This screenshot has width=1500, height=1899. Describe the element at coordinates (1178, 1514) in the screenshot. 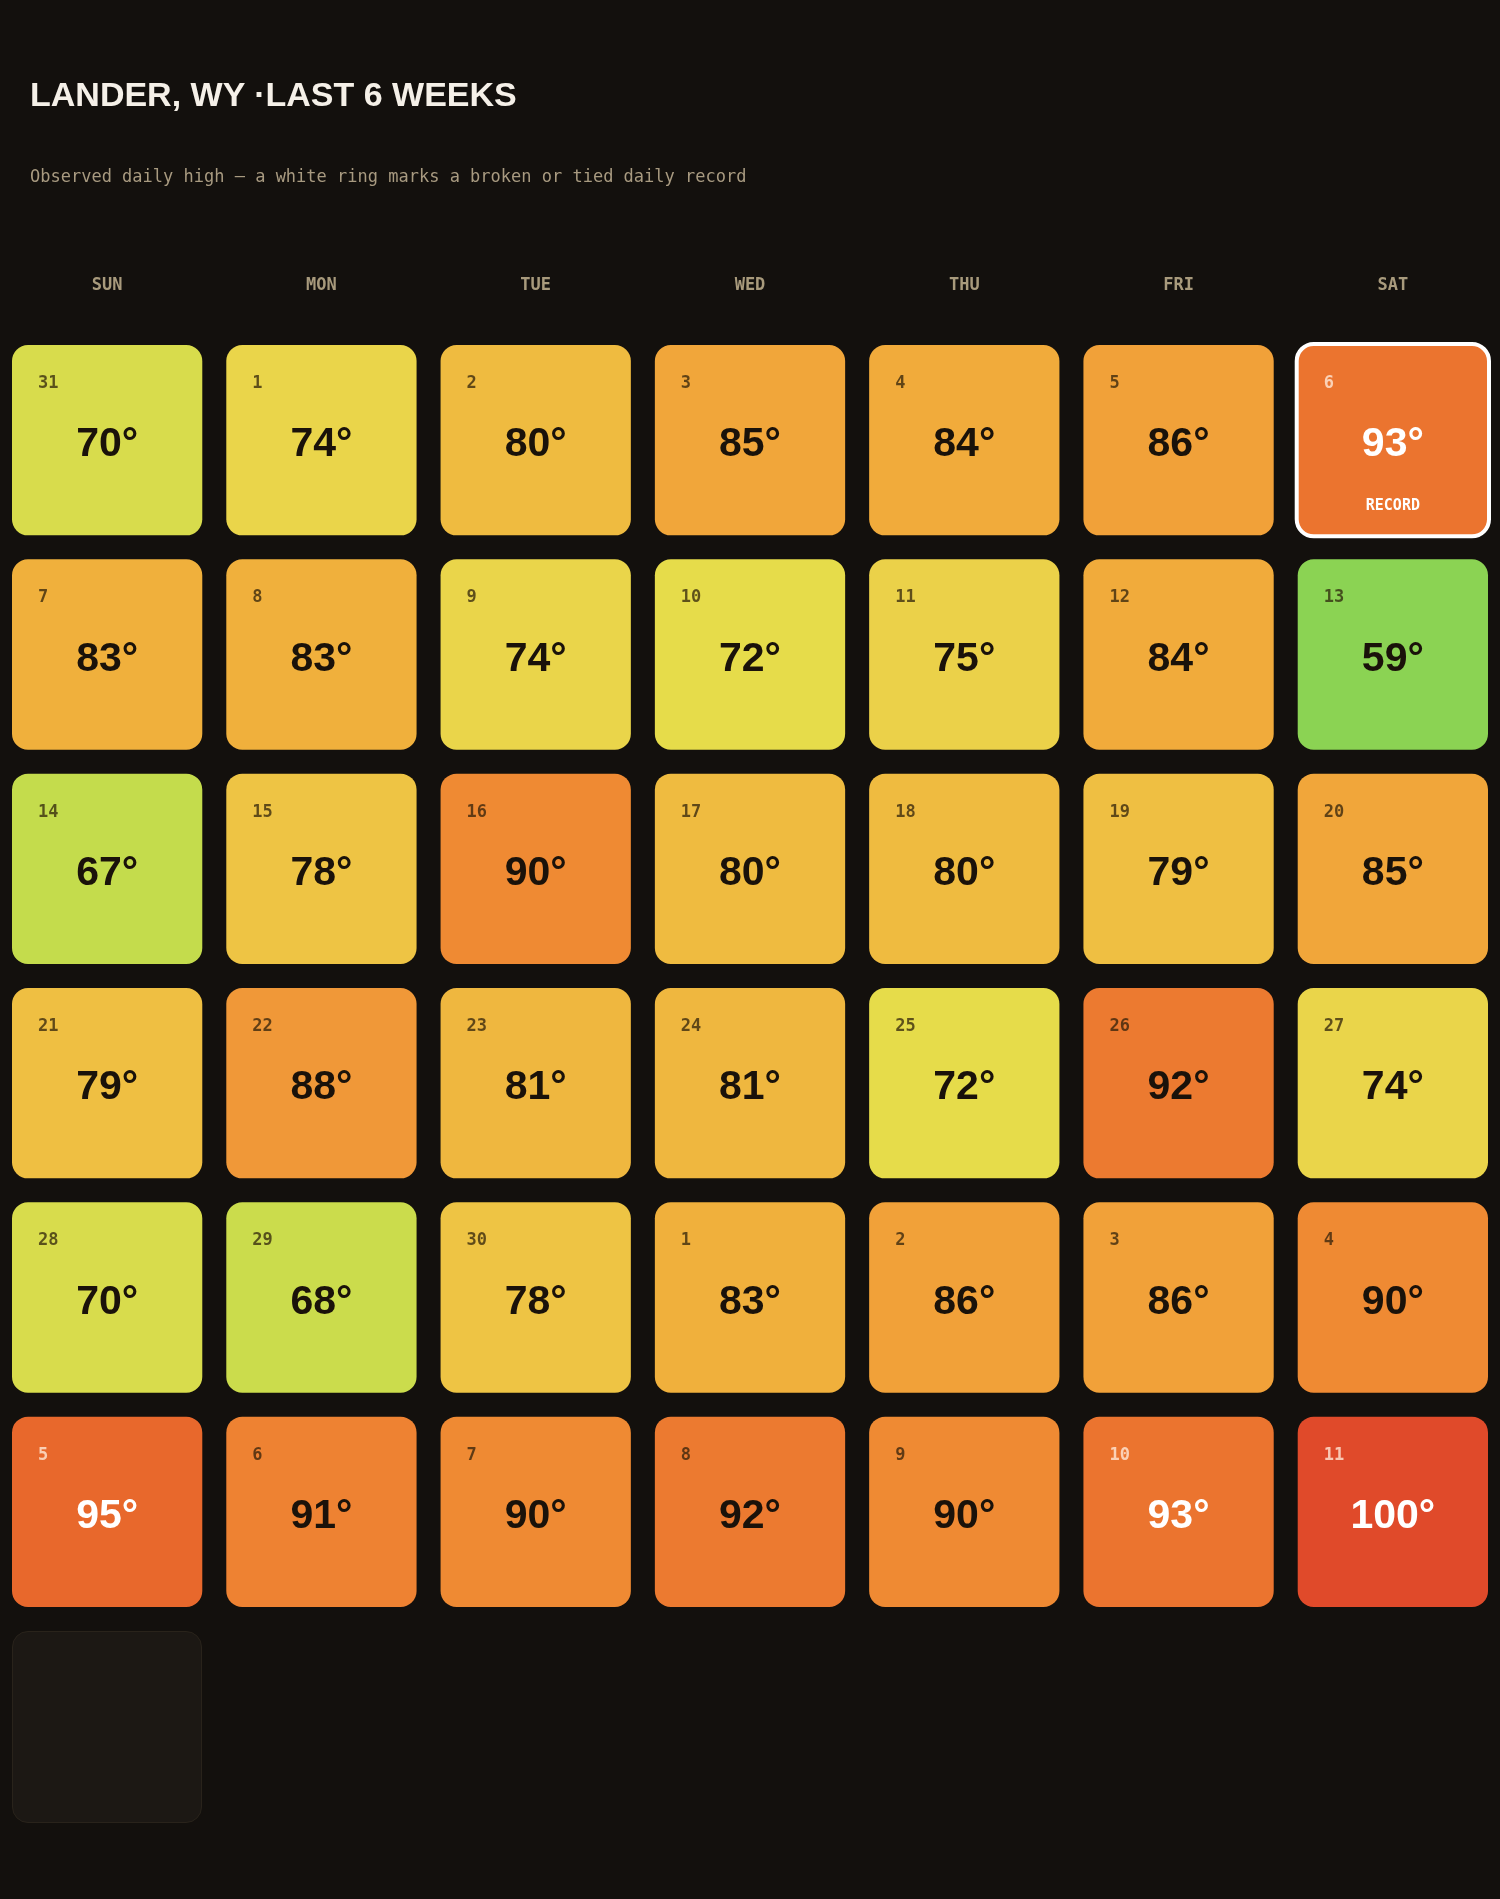

I see `data-label: 93°` at that location.